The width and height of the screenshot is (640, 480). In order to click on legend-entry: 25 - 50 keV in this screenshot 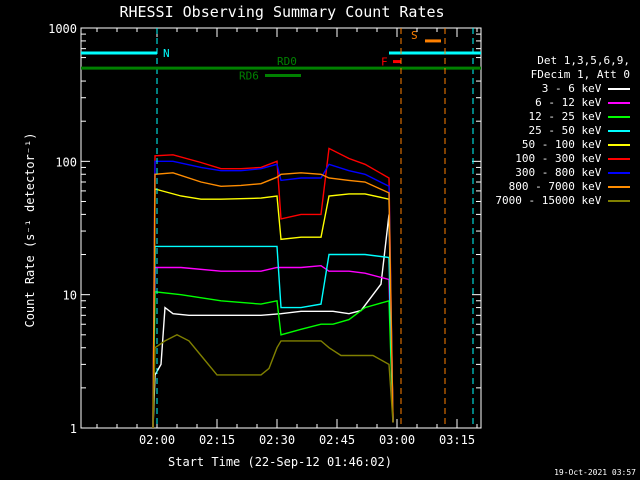, I will do `click(579, 130)`.